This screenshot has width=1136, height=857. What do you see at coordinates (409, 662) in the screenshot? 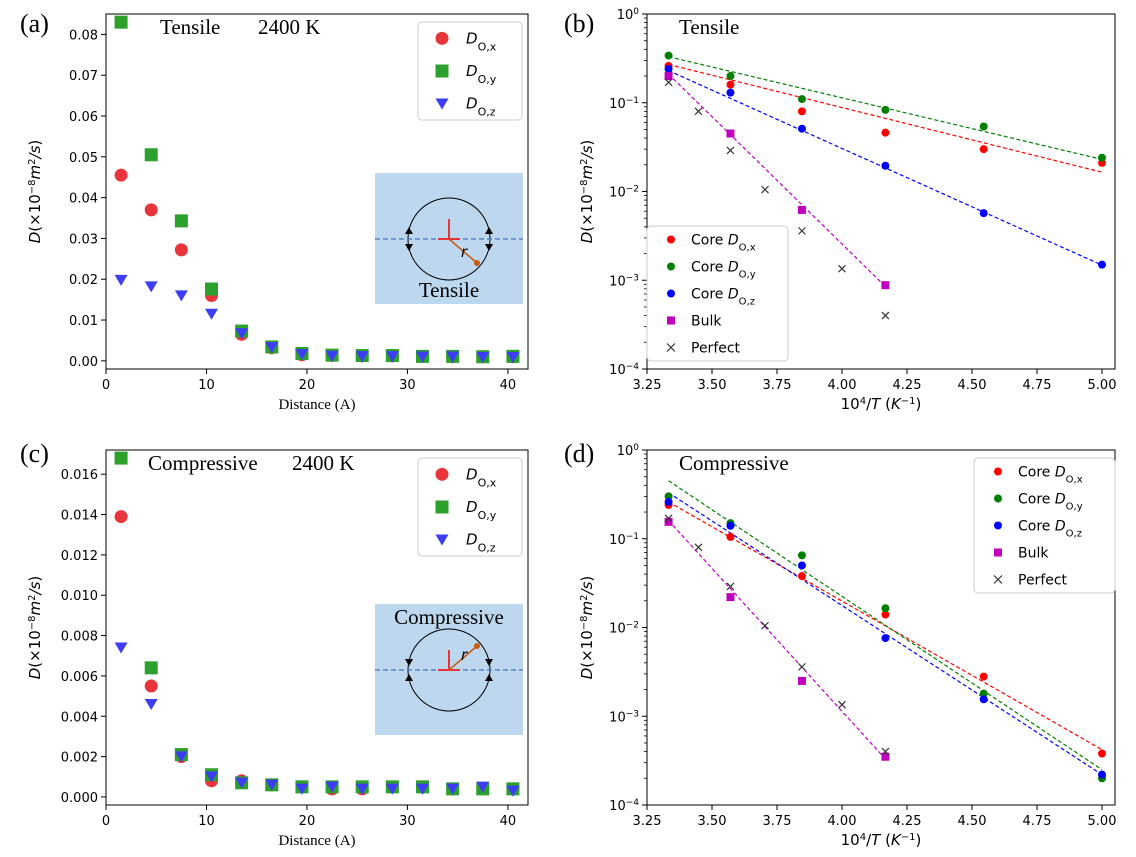
I see `inset-arrow` at bounding box center [409, 662].